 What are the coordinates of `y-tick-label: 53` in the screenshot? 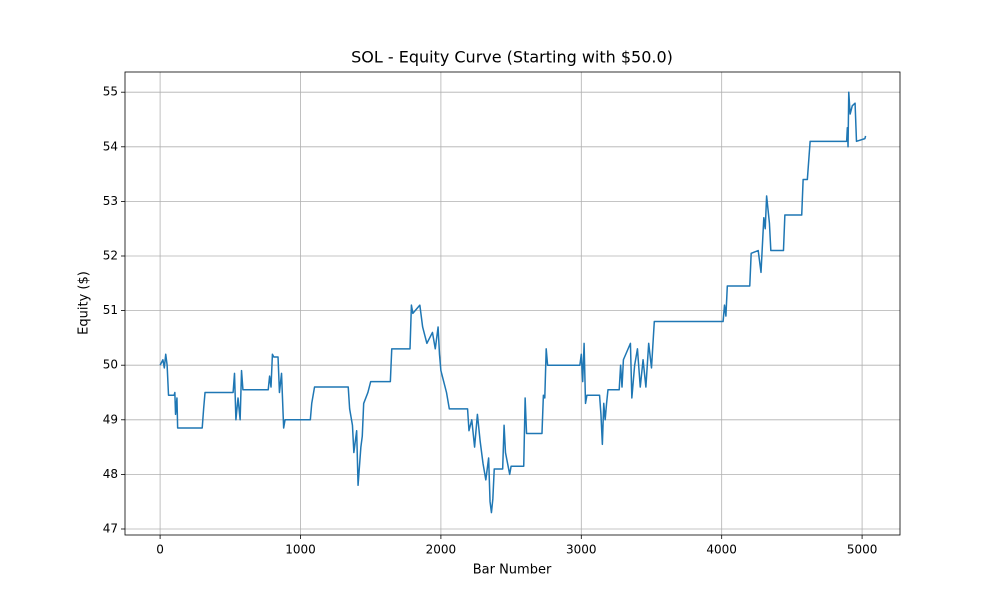 It's located at (110, 201).